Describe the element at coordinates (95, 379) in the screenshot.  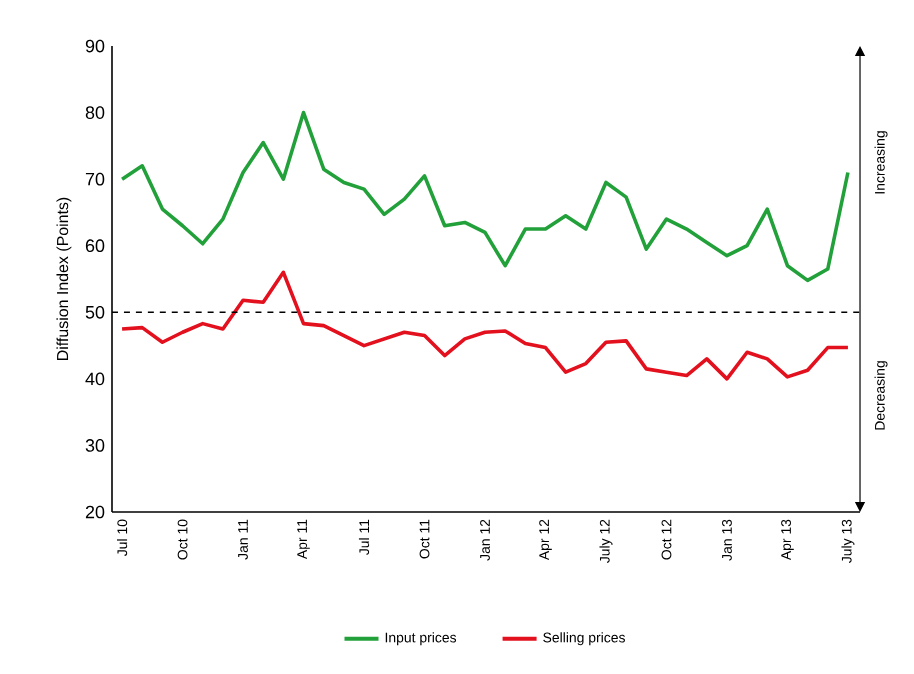
I see `y-tick-label: 40` at that location.